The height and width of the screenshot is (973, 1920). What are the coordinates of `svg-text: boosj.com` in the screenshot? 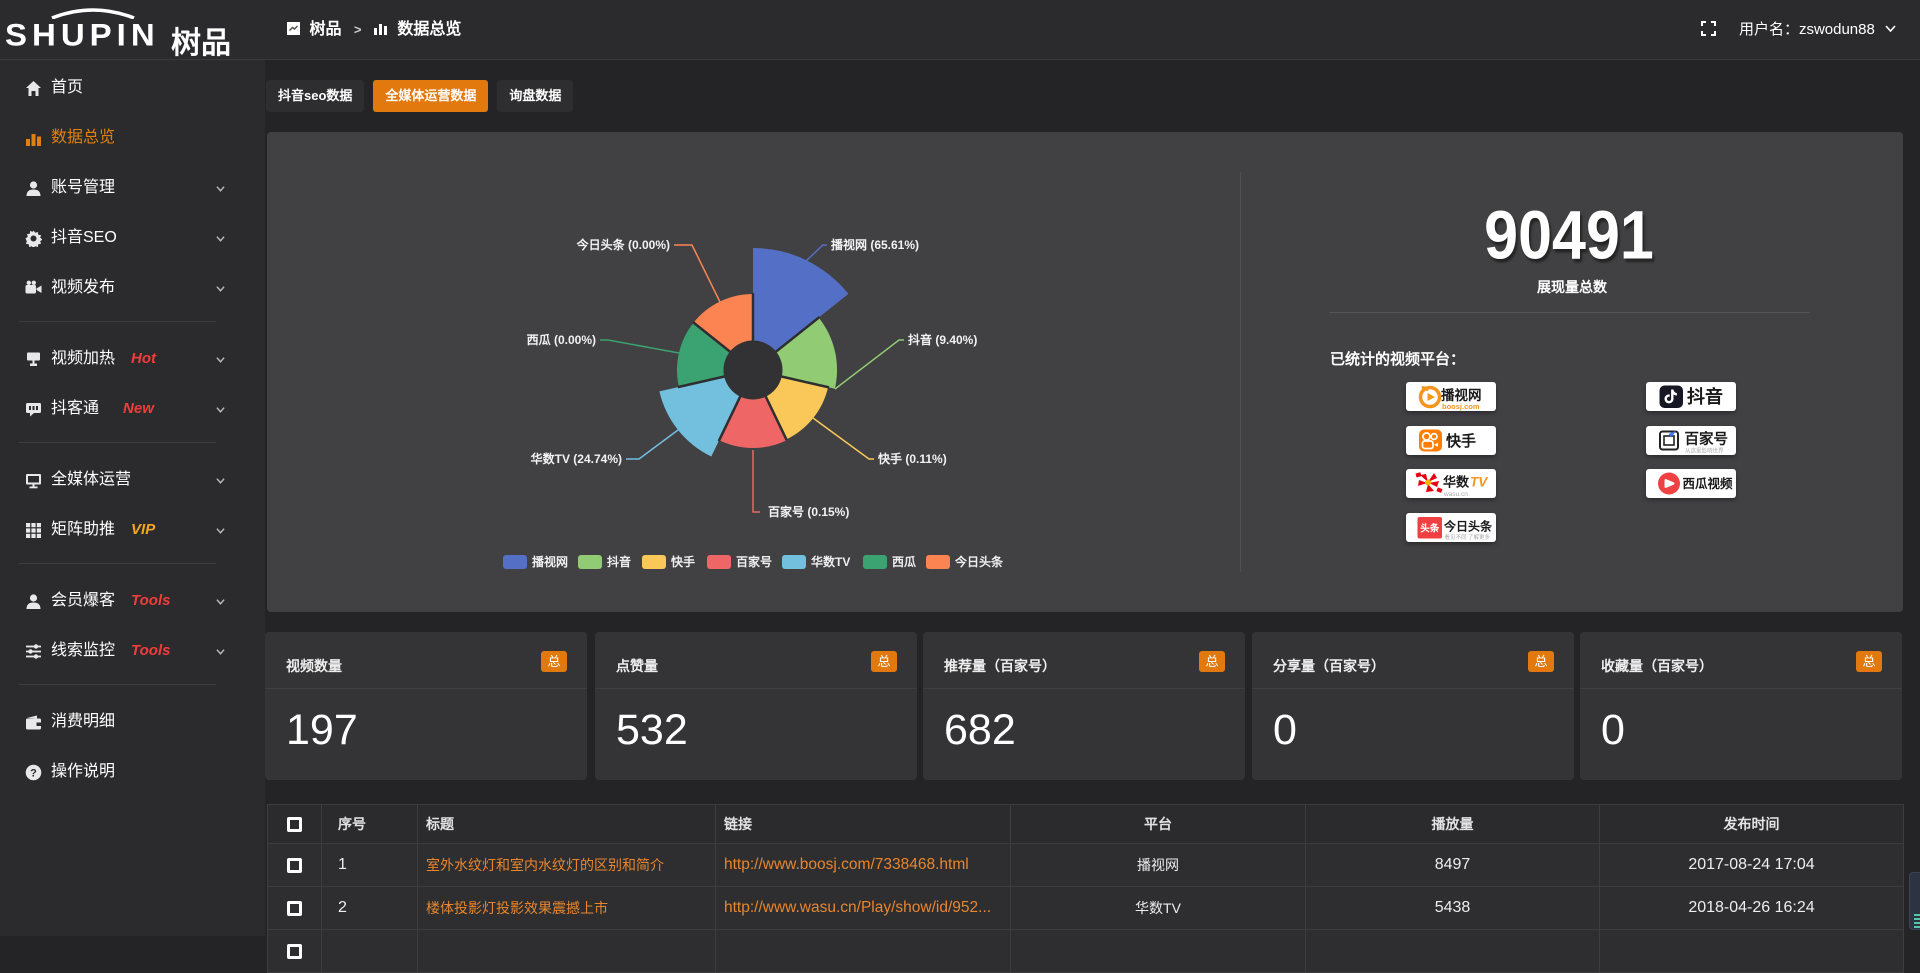 It's located at (1461, 406).